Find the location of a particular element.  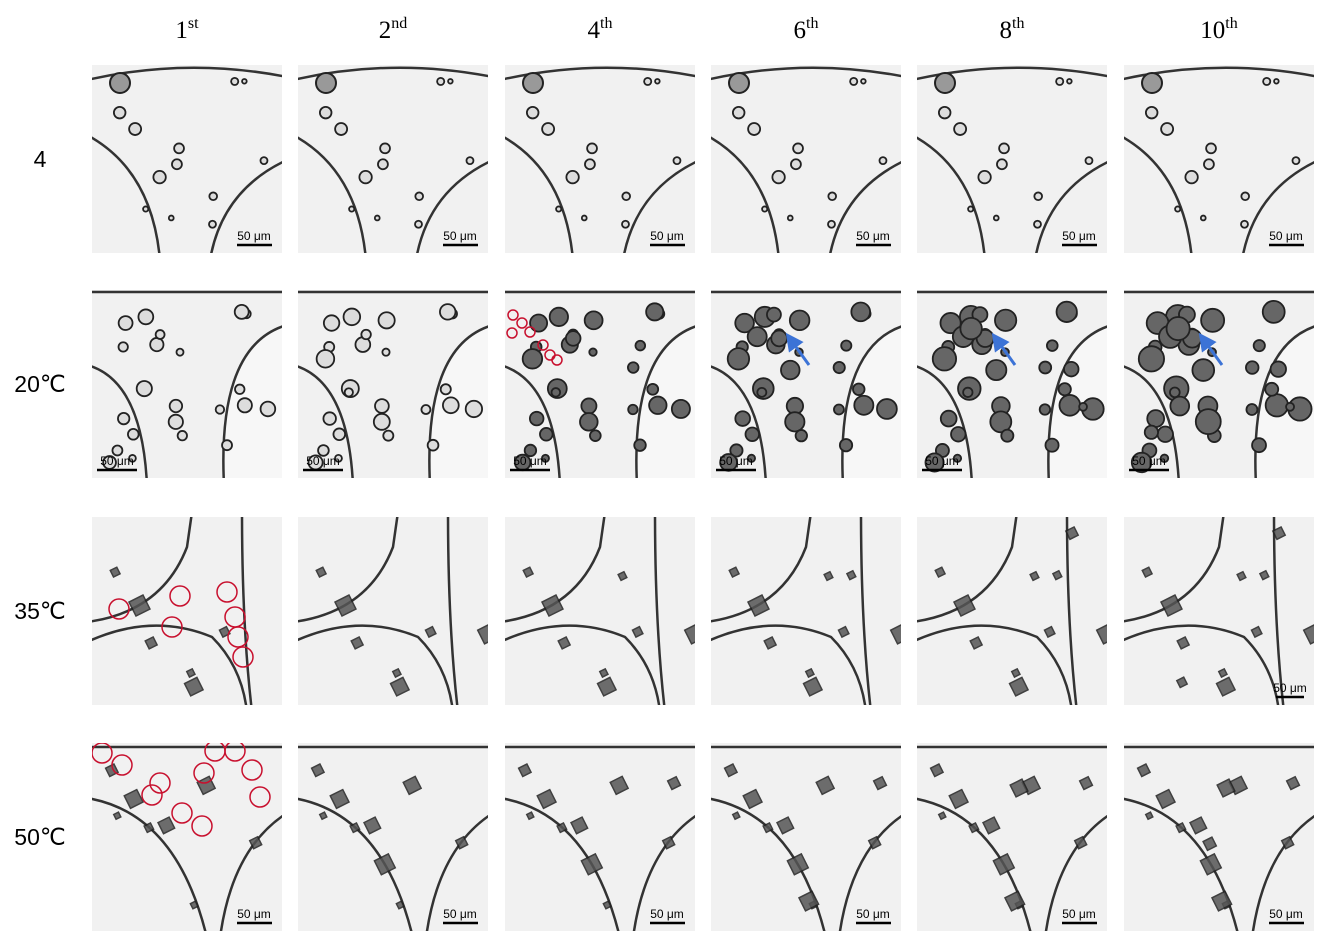

header-number: 6 is located at coordinates (800, 30).